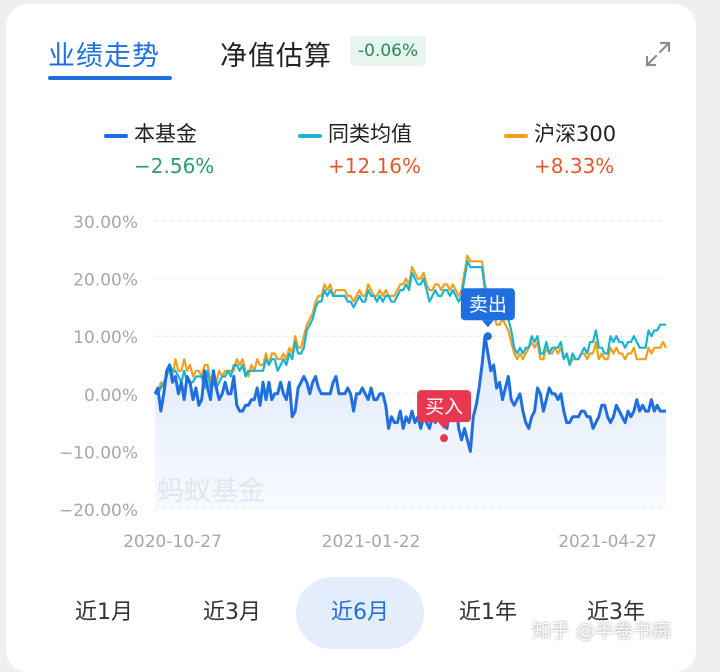 The width and height of the screenshot is (720, 672). What do you see at coordinates (616, 612) in the screenshot?
I see `period-3y: 近3年` at bounding box center [616, 612].